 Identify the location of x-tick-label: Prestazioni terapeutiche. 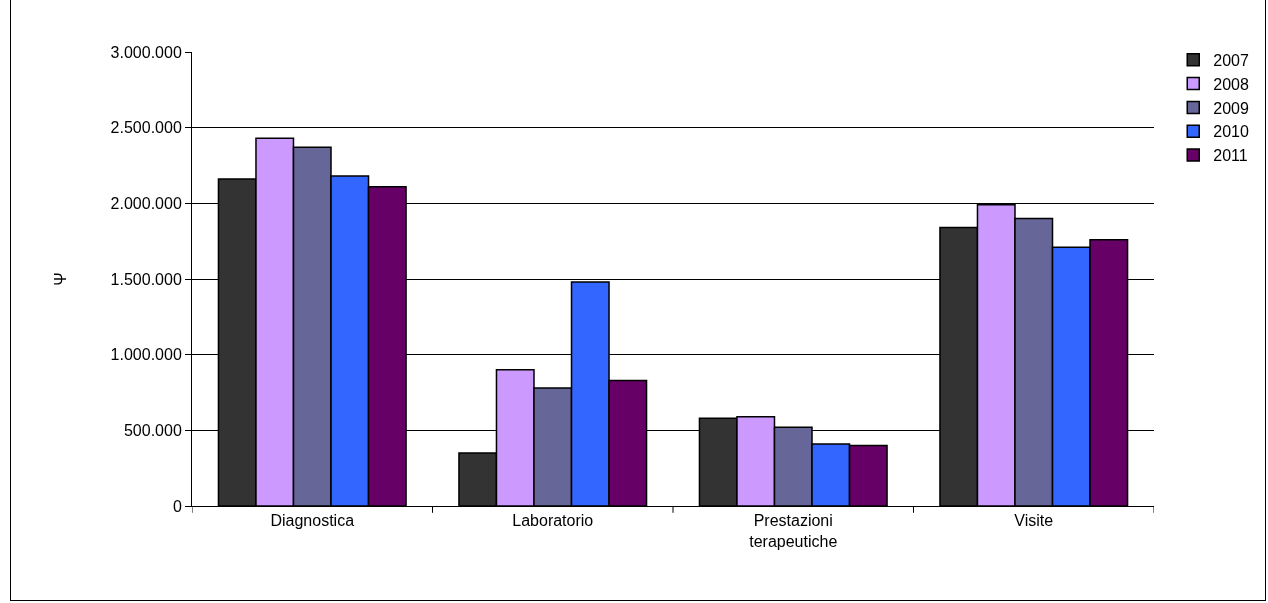
(793, 531).